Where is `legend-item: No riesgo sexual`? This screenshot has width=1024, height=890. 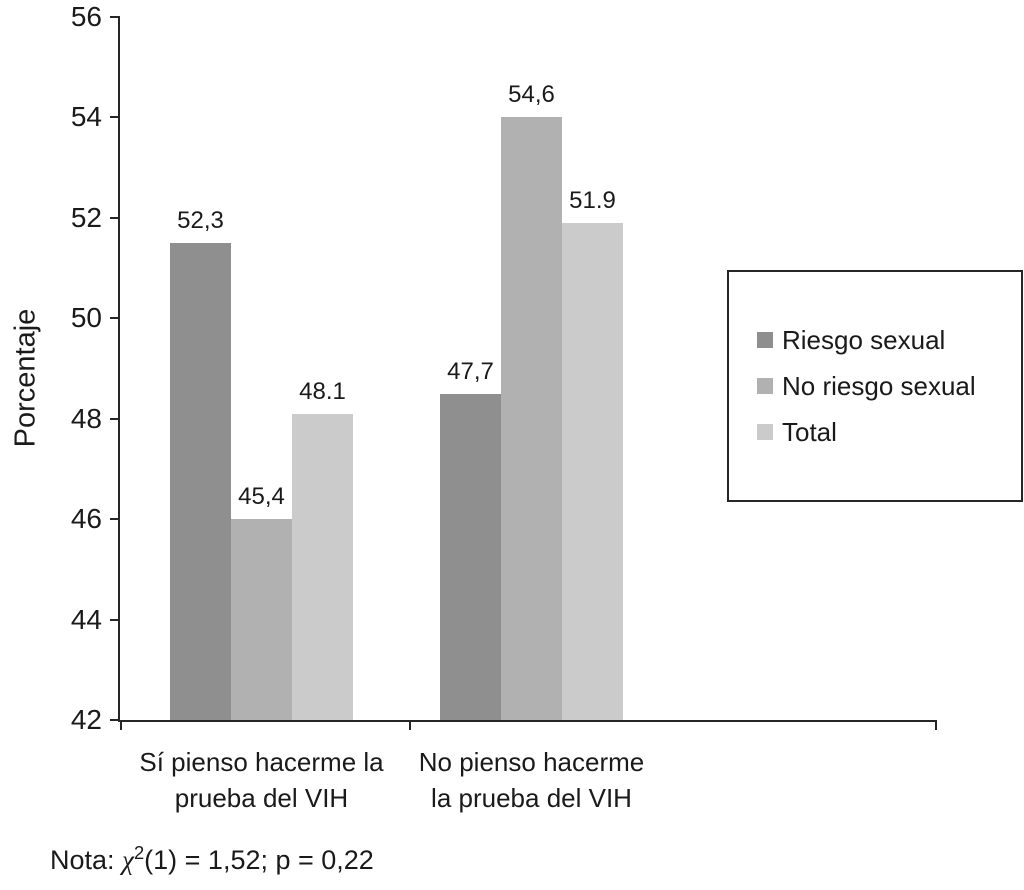 legend-item: No riesgo sexual is located at coordinates (889, 386).